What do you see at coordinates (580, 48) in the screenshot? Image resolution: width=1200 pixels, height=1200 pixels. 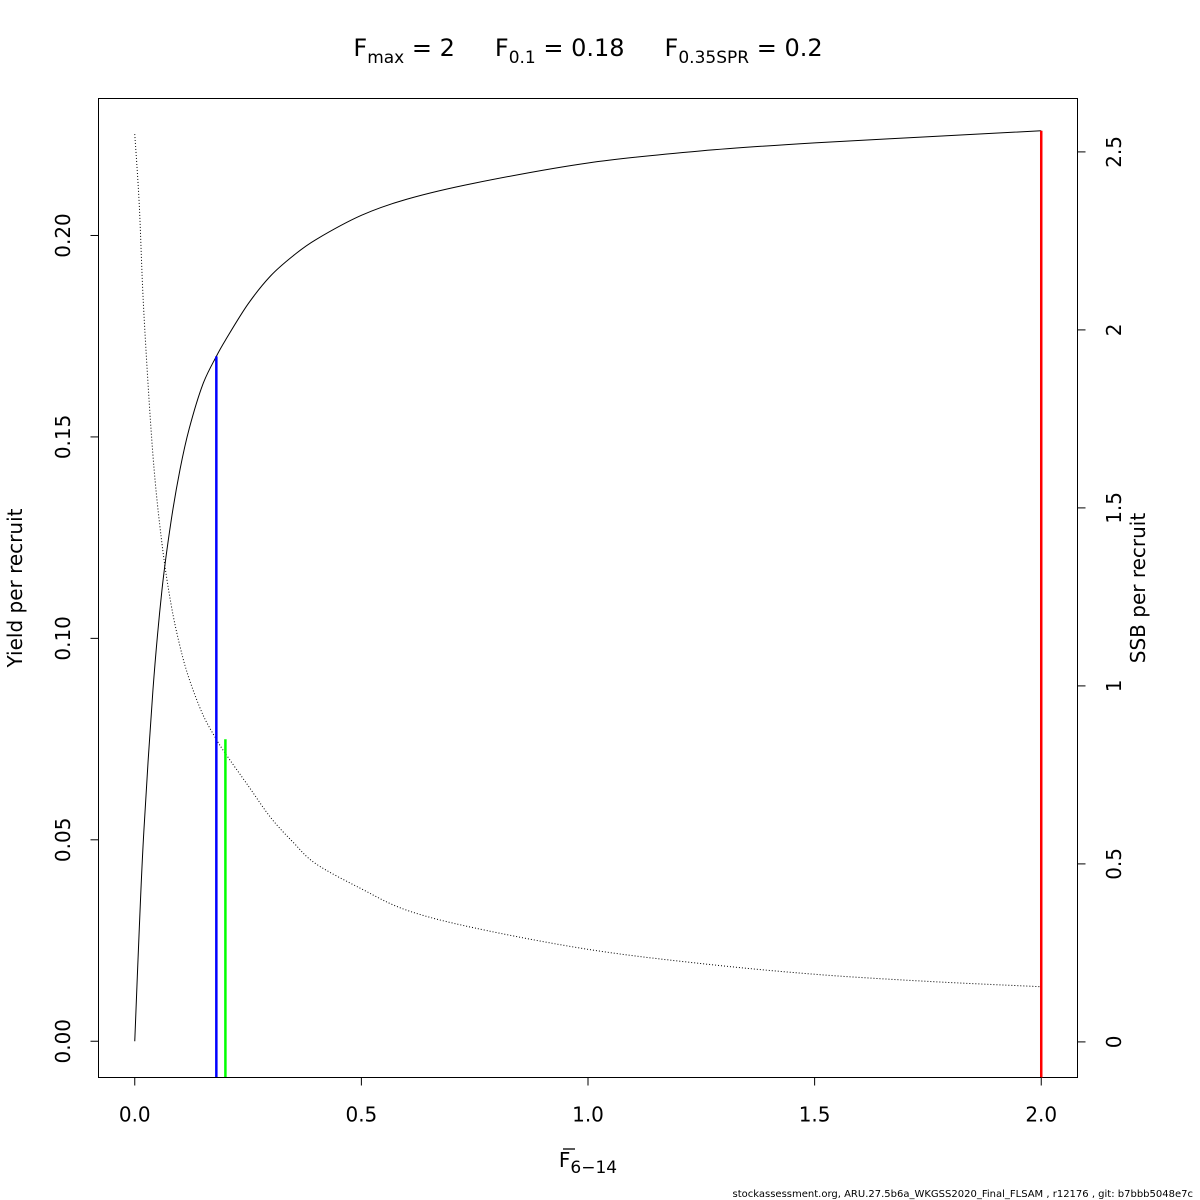 I see `f01-value: = 0.18` at bounding box center [580, 48].